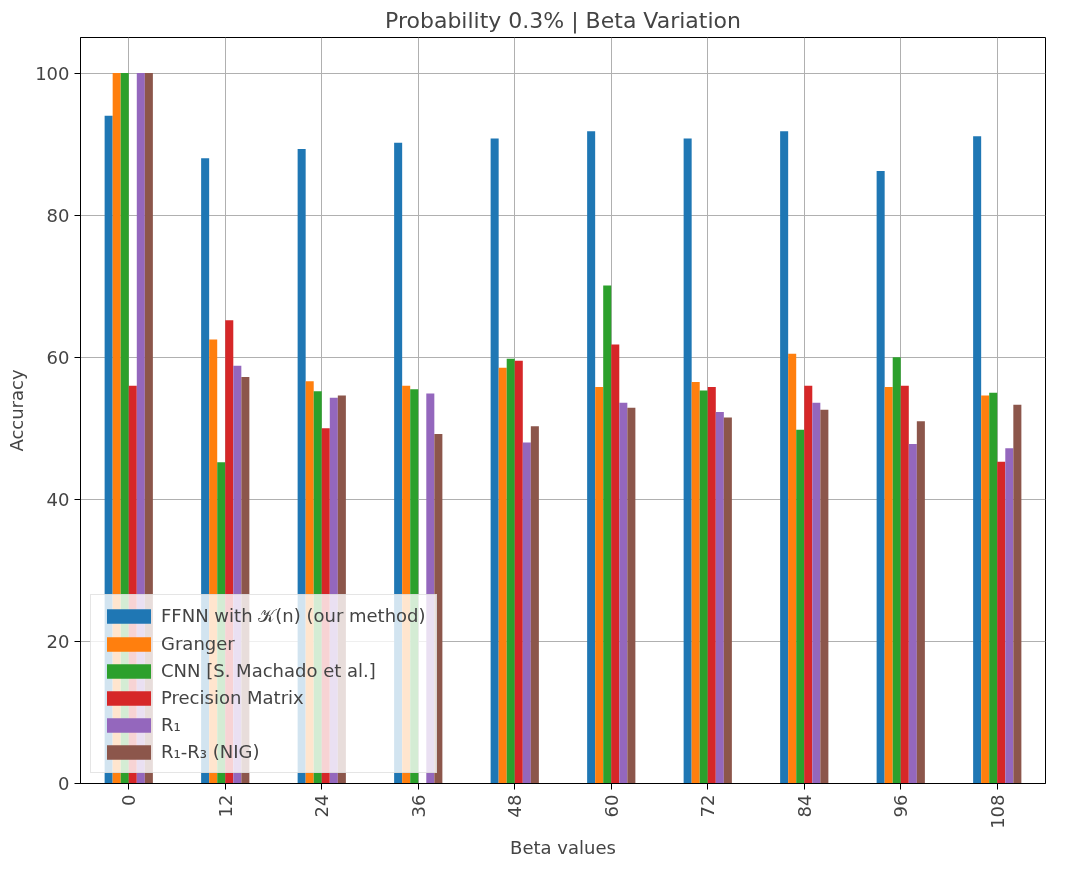 This screenshot has width=1065, height=876. I want to click on y-tick-label: 100, so click(52, 73).